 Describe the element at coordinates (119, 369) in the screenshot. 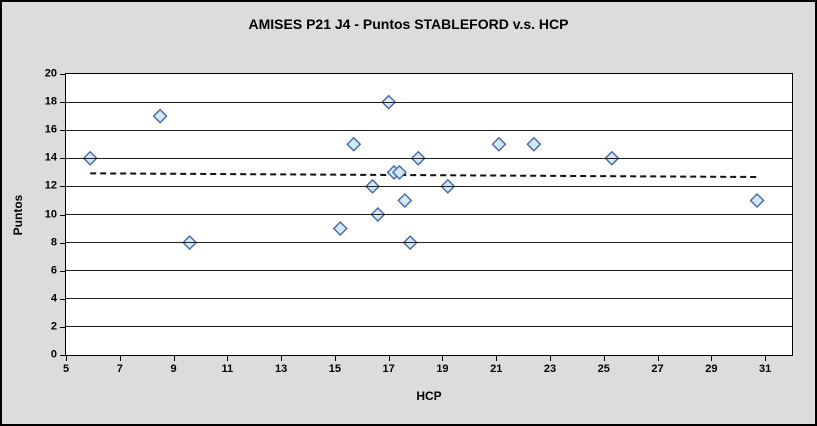

I see `x-tick-label: 7` at that location.